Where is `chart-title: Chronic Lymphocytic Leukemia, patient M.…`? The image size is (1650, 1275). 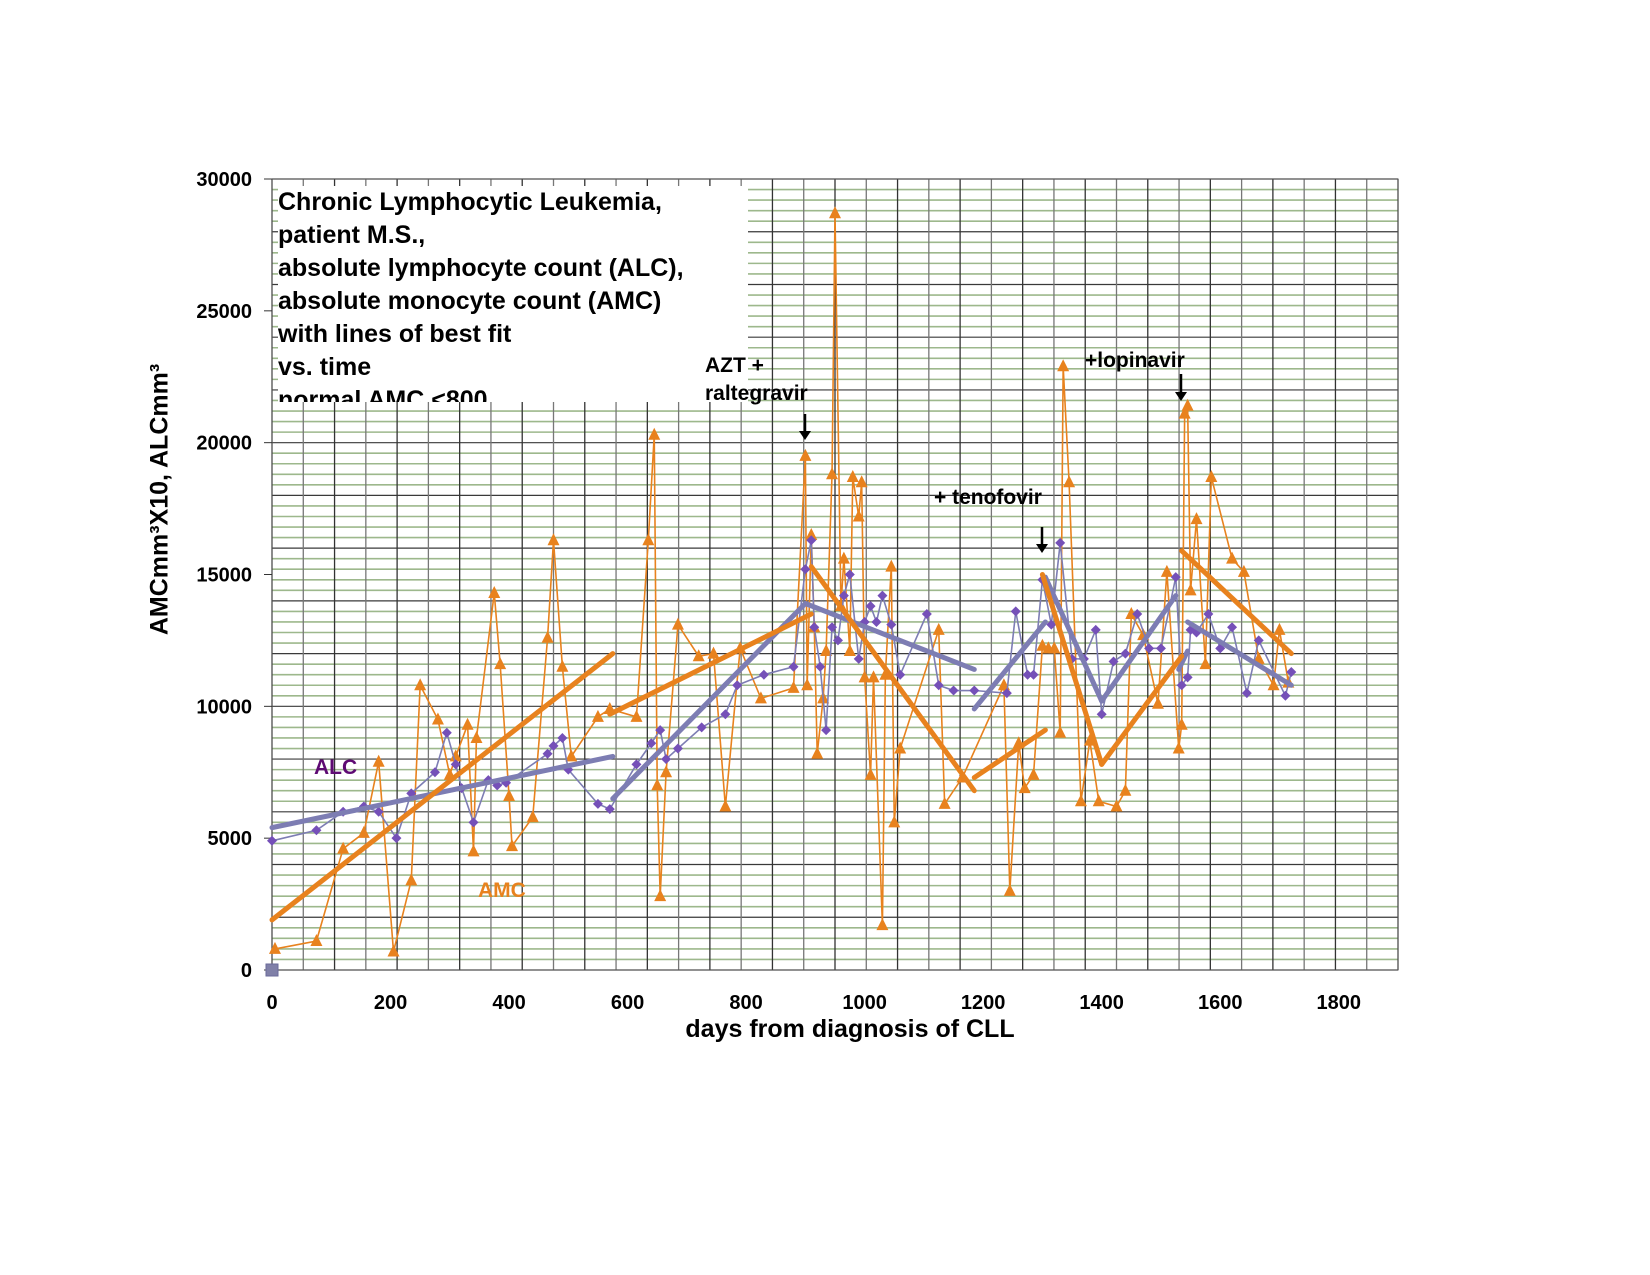
chart-title: Chronic Lymphocytic Leukemia, patient M.… is located at coordinates (513, 294).